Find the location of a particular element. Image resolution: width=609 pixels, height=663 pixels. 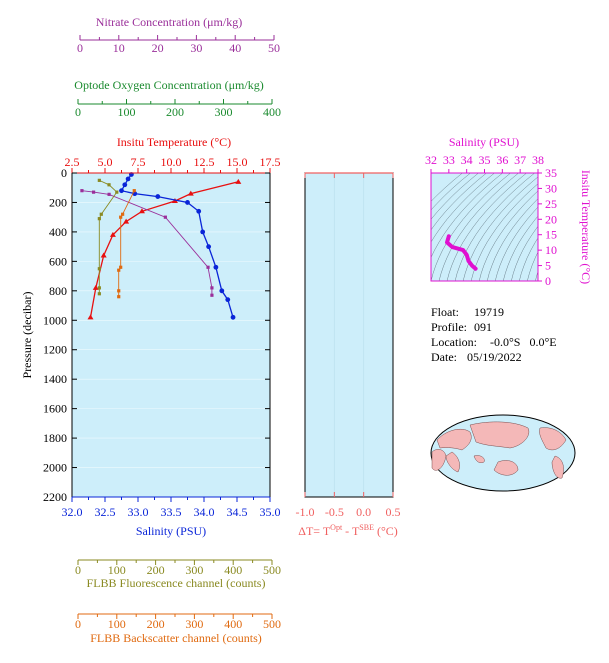

salinity-axis-label: Salinity (PSU) is located at coordinates (171, 531).